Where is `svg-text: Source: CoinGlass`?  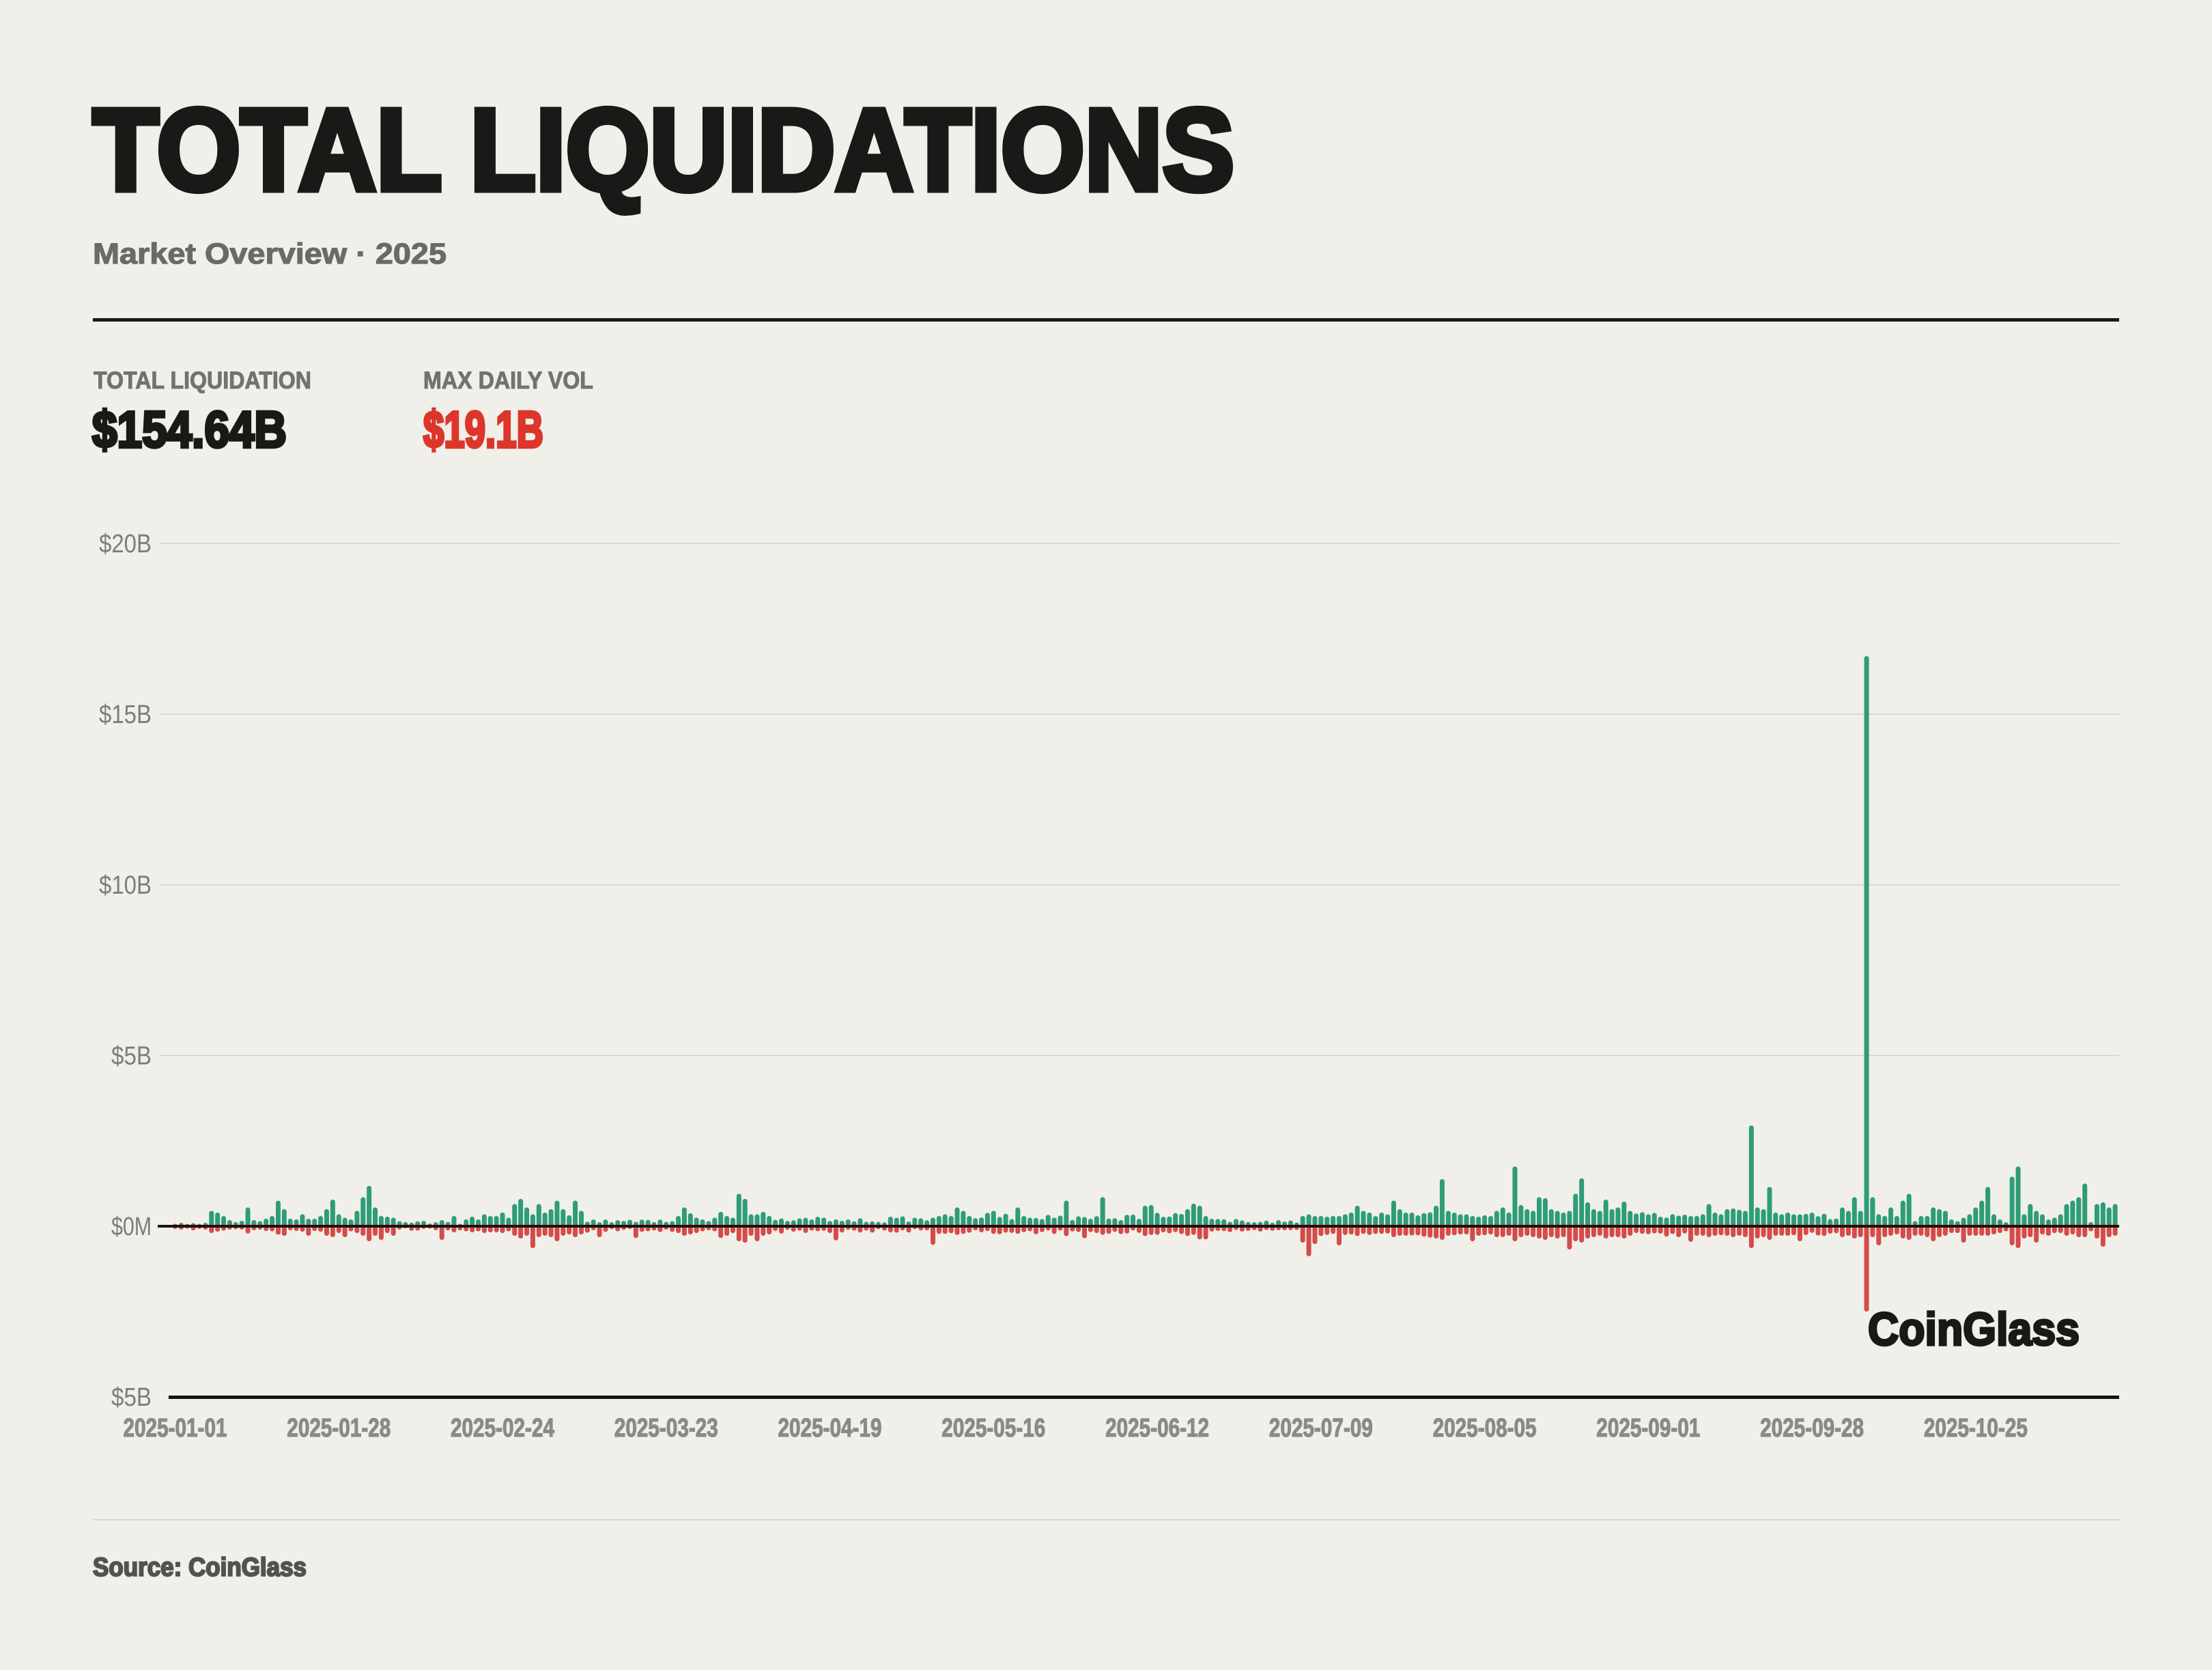
svg-text: Source: CoinGlass is located at coordinates (200, 1568).